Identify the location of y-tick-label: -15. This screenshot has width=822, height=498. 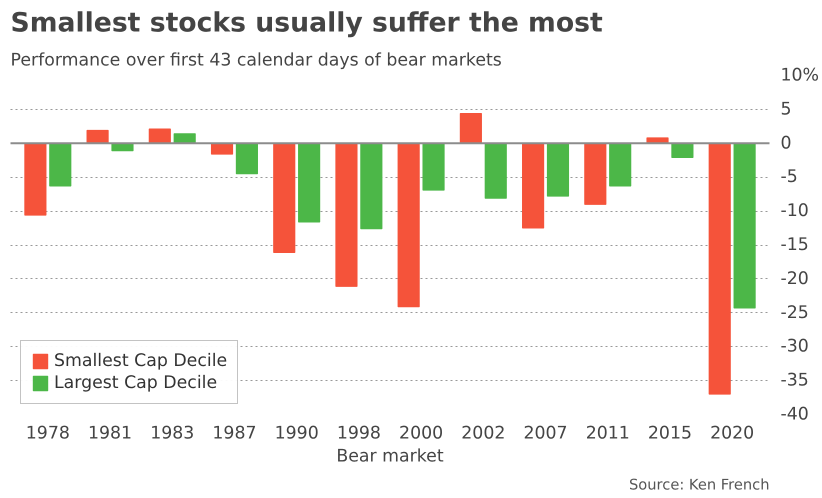
(794, 245).